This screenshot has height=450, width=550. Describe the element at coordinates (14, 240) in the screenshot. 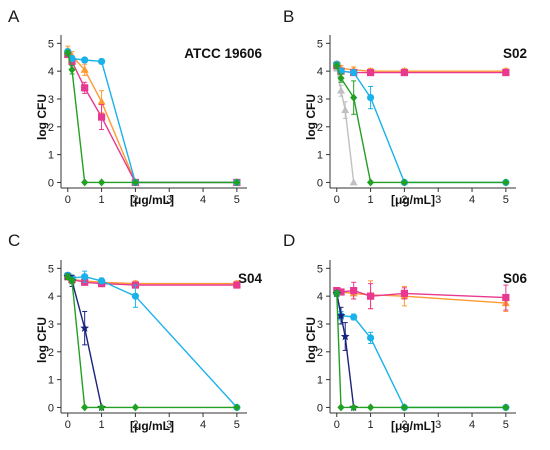

I see `panel-letter: C` at that location.